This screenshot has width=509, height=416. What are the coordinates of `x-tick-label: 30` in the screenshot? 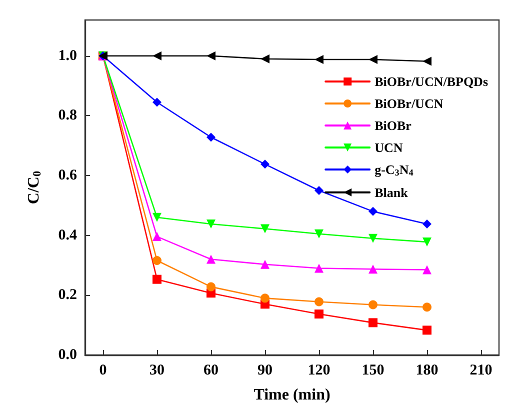 It's located at (157, 370).